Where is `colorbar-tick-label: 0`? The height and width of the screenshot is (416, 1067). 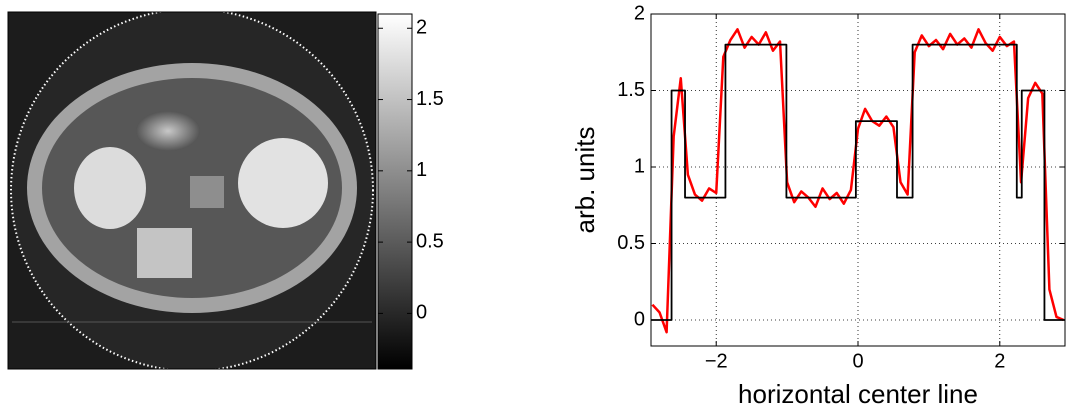
colorbar-tick-label: 0 is located at coordinates (421, 313).